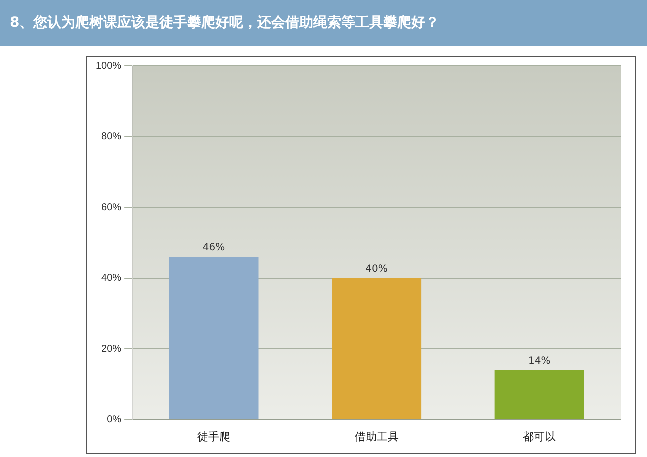 This screenshot has height=457, width=647. Describe the element at coordinates (112, 278) in the screenshot. I see `y-tick-label: 40%` at that location.